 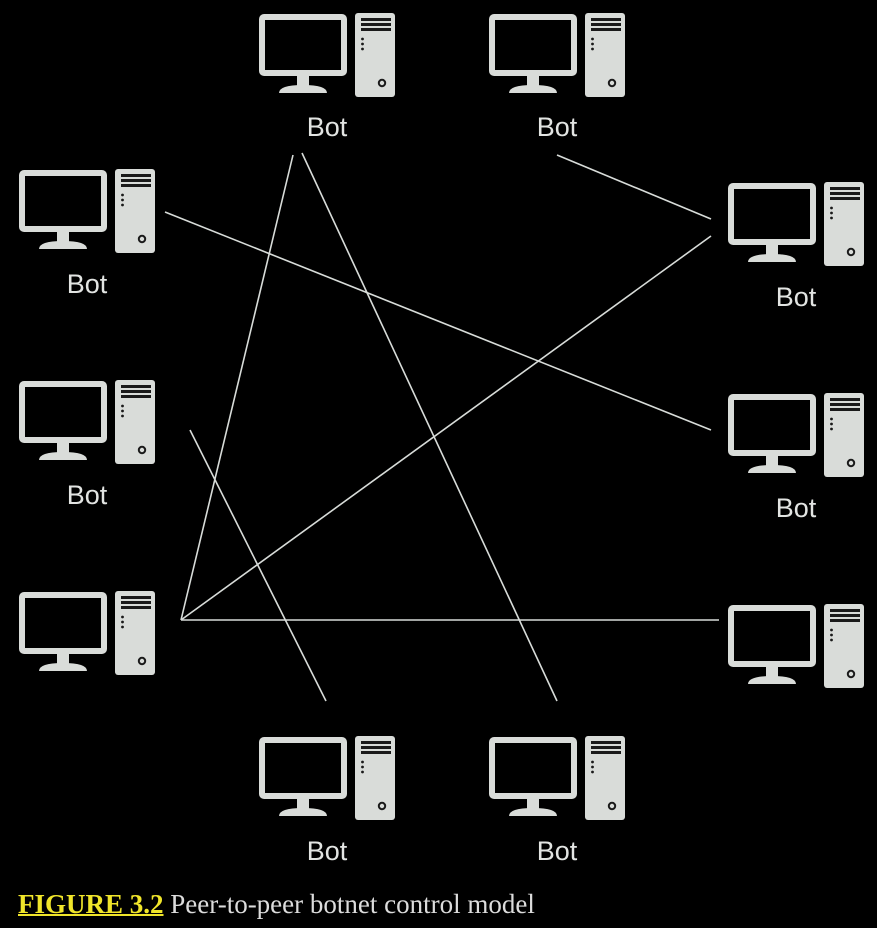 I want to click on bot-node-upper-right: Bot, so click(x=796, y=247).